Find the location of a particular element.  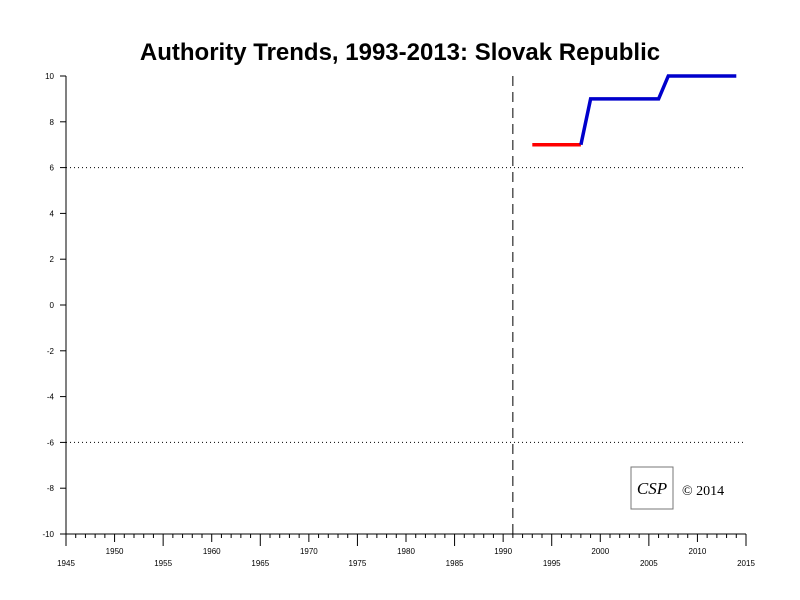

y-tick-label: 8 is located at coordinates (52, 122).